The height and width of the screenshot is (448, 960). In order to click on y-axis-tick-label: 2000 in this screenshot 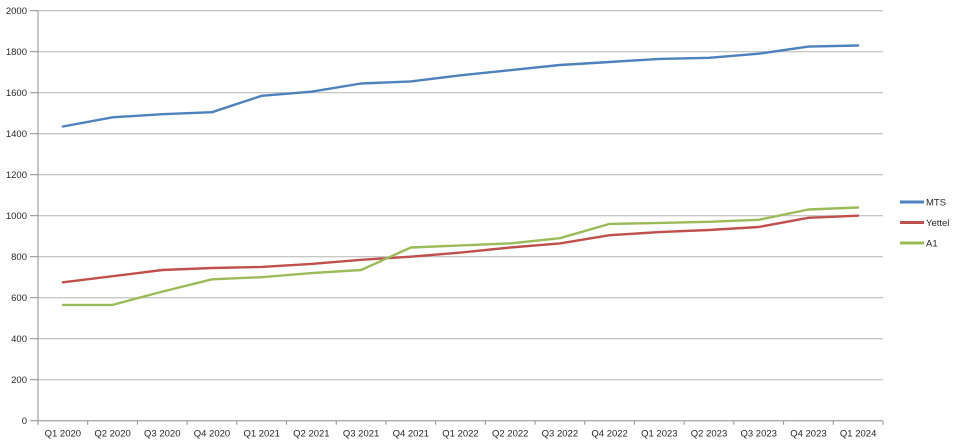, I will do `click(16, 11)`.